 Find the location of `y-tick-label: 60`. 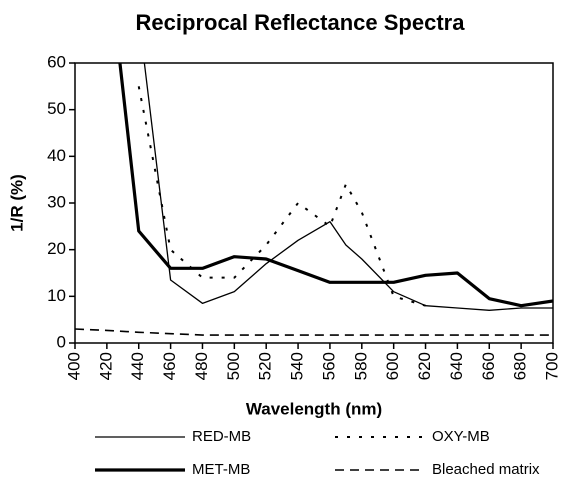

y-tick-label: 60 is located at coordinates (56, 61).